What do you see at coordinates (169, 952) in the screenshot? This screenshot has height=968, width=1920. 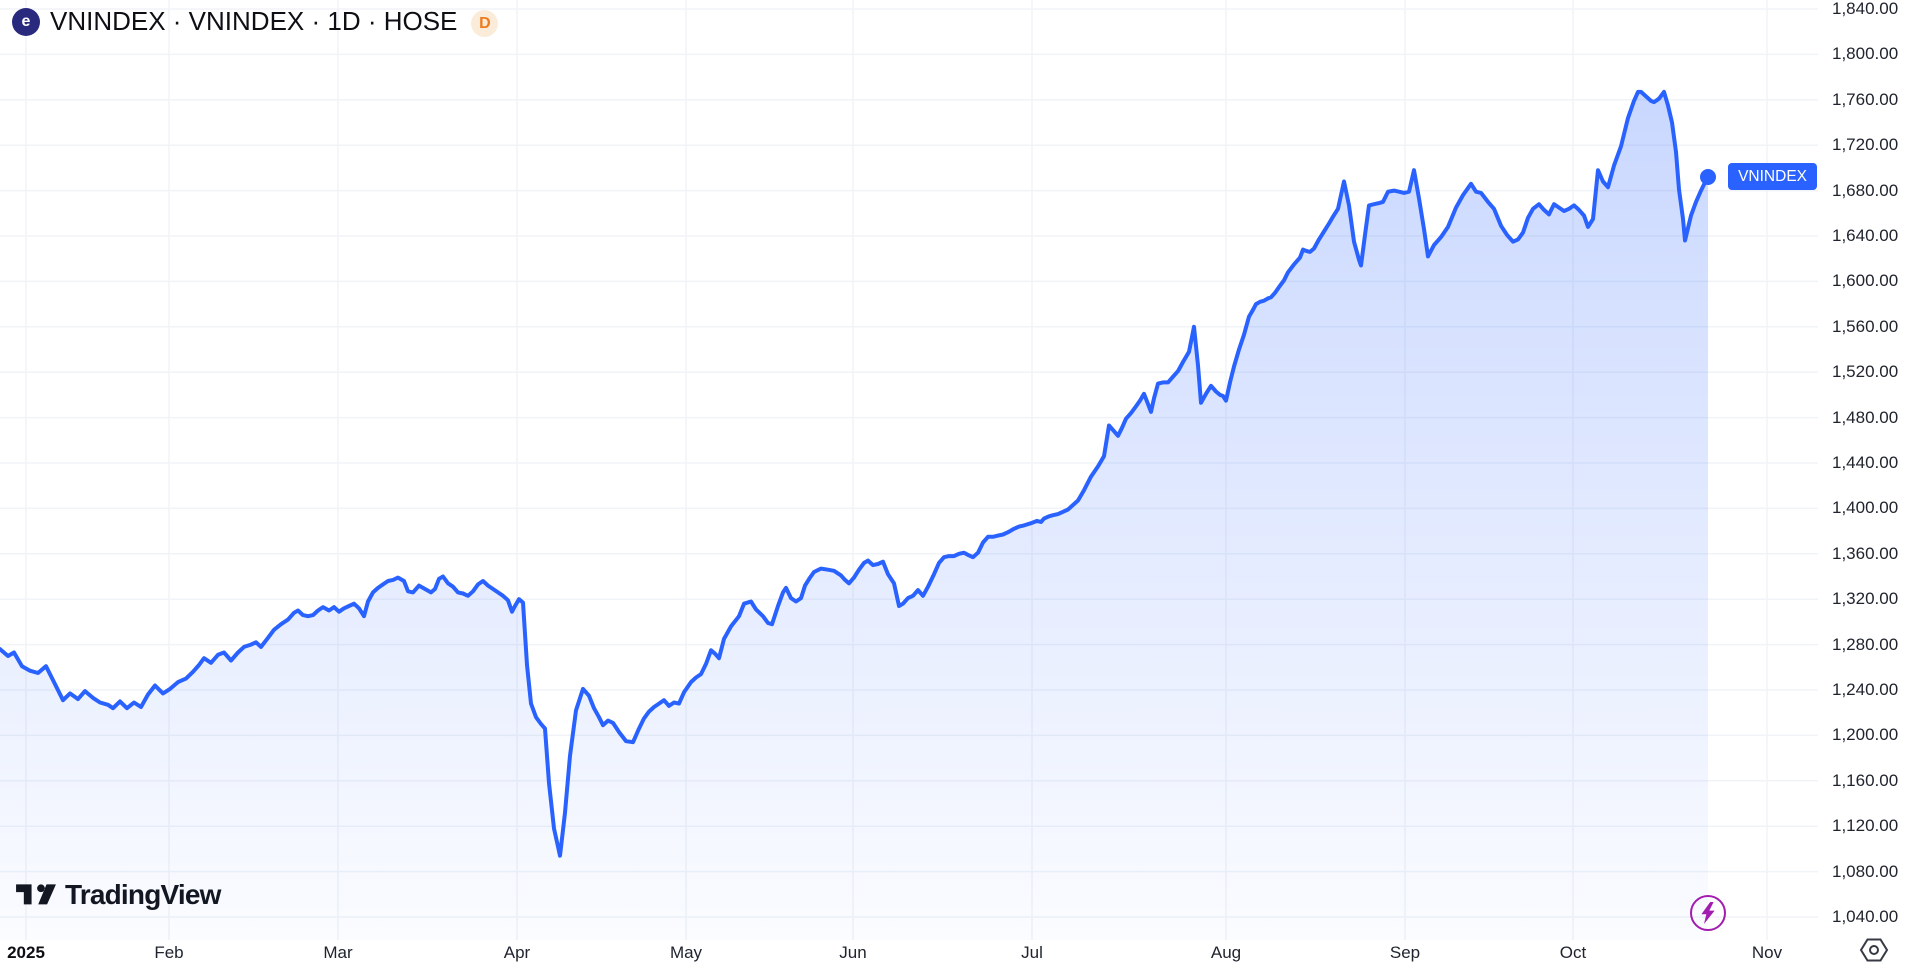 I see `time-tick-label: Feb` at bounding box center [169, 952].